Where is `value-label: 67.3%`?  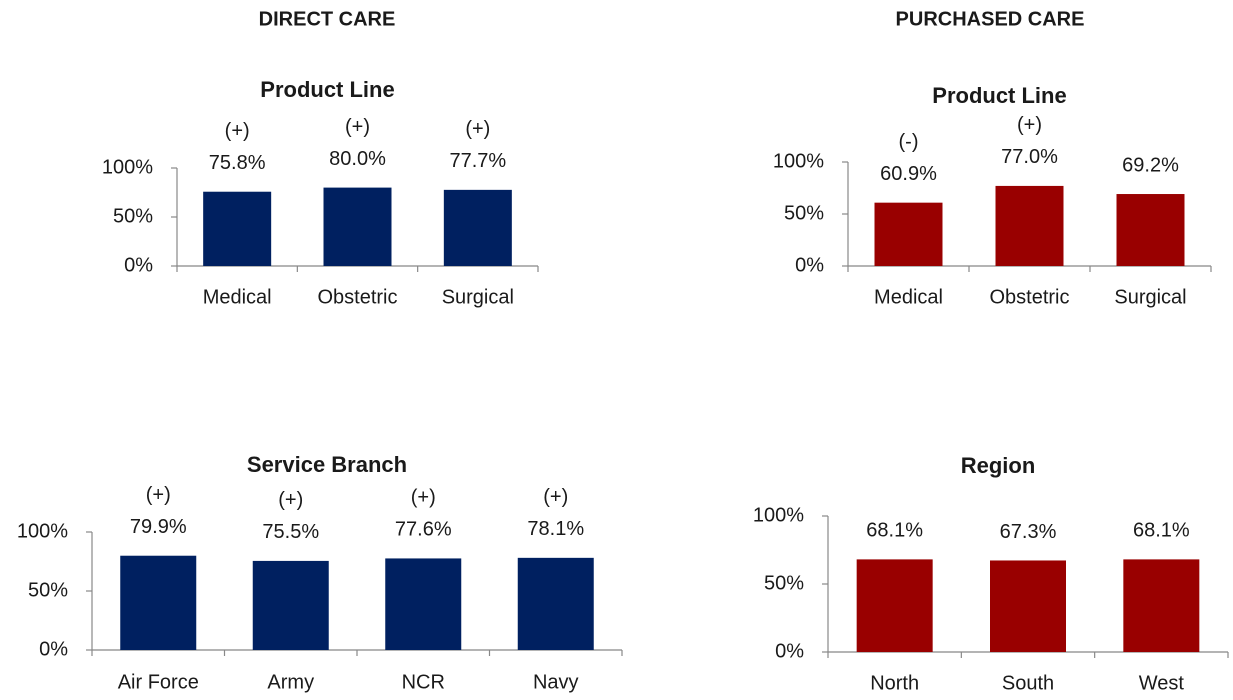 value-label: 67.3% is located at coordinates (1028, 532).